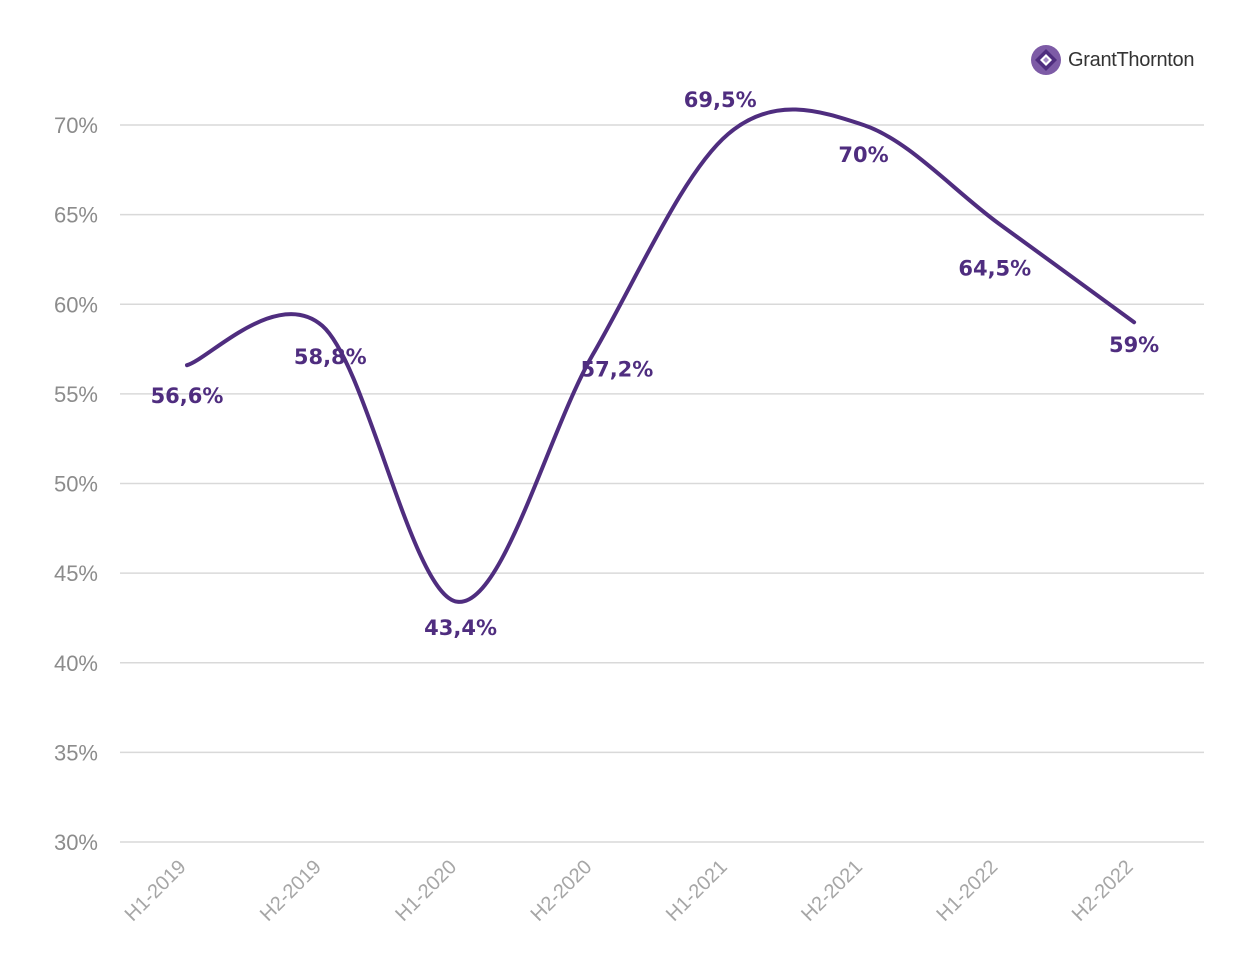 This screenshot has width=1241, height=973. What do you see at coordinates (1134, 345) in the screenshot?
I see `data-label: 59%` at bounding box center [1134, 345].